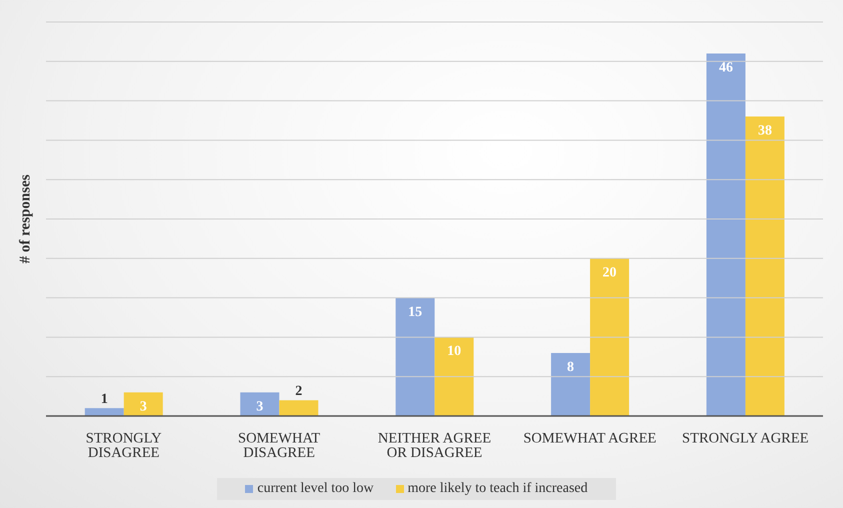 The height and width of the screenshot is (508, 843). Describe the element at coordinates (745, 438) in the screenshot. I see `x-tick-label: STRONGLY AGREE` at that location.